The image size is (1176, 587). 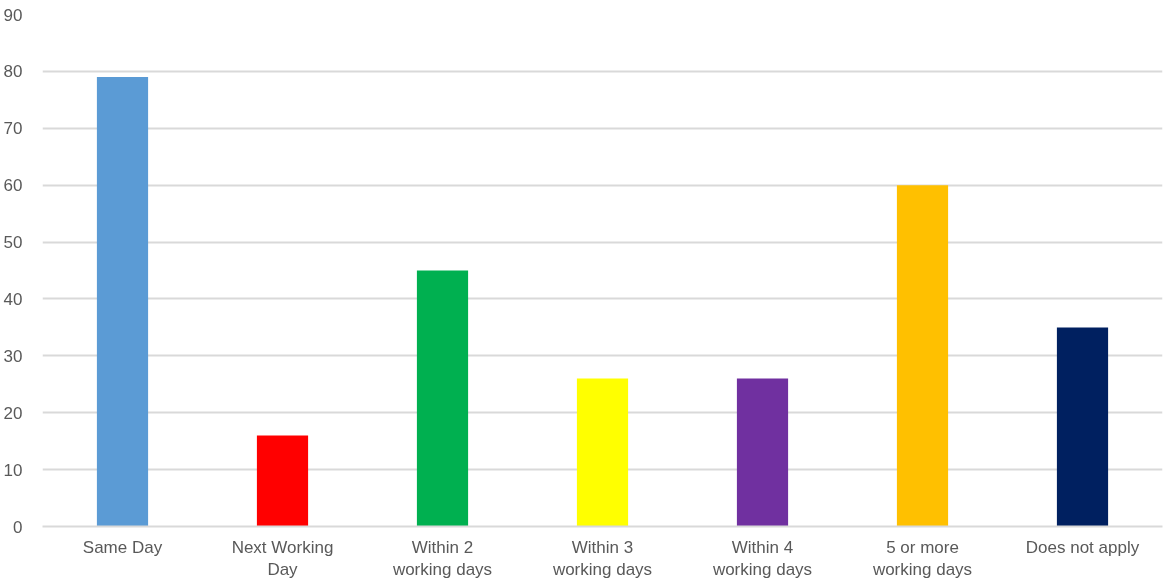 I want to click on y-tick-label: 70, so click(x=13, y=129).